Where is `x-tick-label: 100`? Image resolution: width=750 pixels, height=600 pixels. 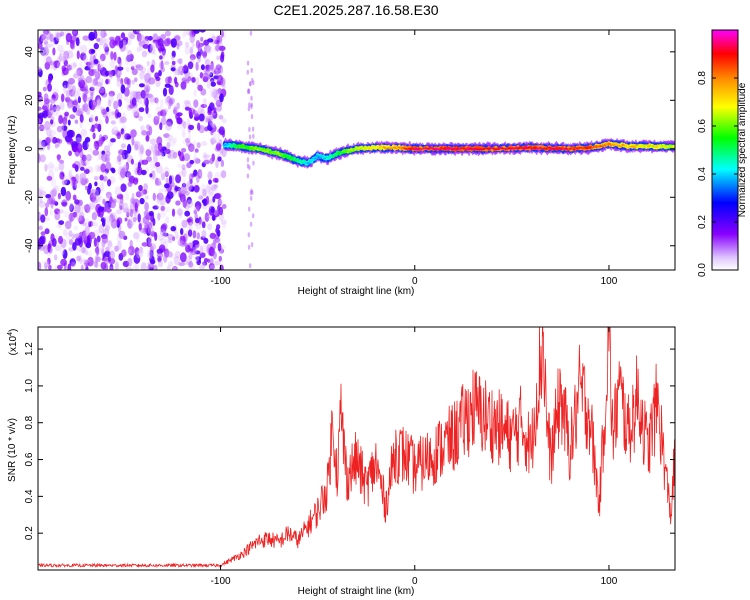
x-tick-label: 100 is located at coordinates (609, 581).